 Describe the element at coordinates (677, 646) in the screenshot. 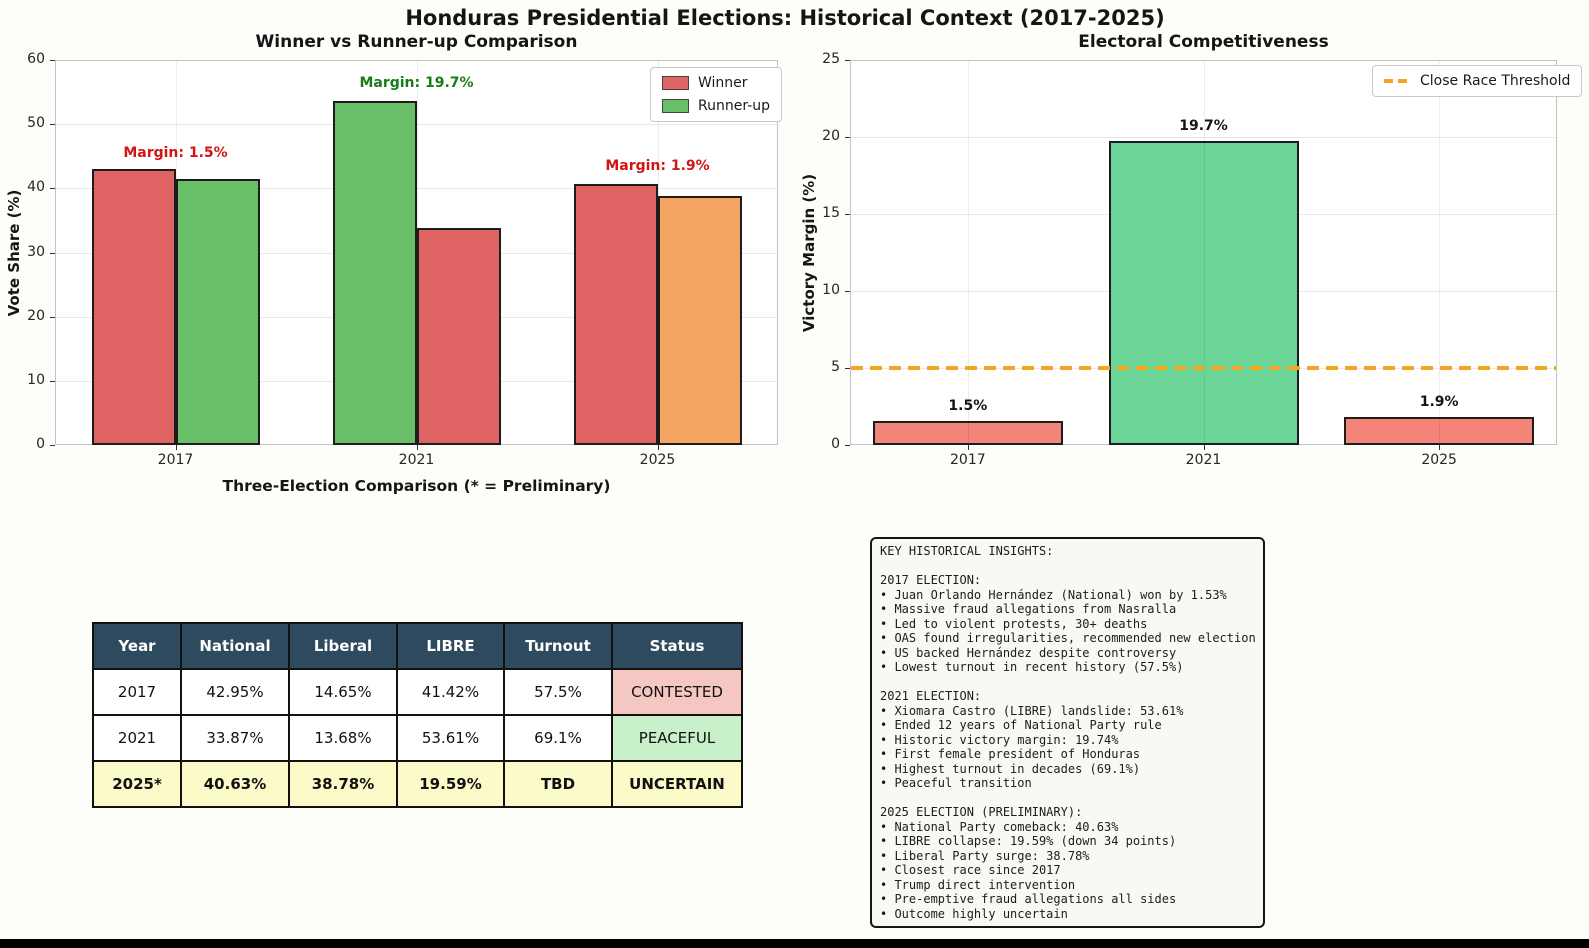

I see `table-header-cell: Status` at that location.